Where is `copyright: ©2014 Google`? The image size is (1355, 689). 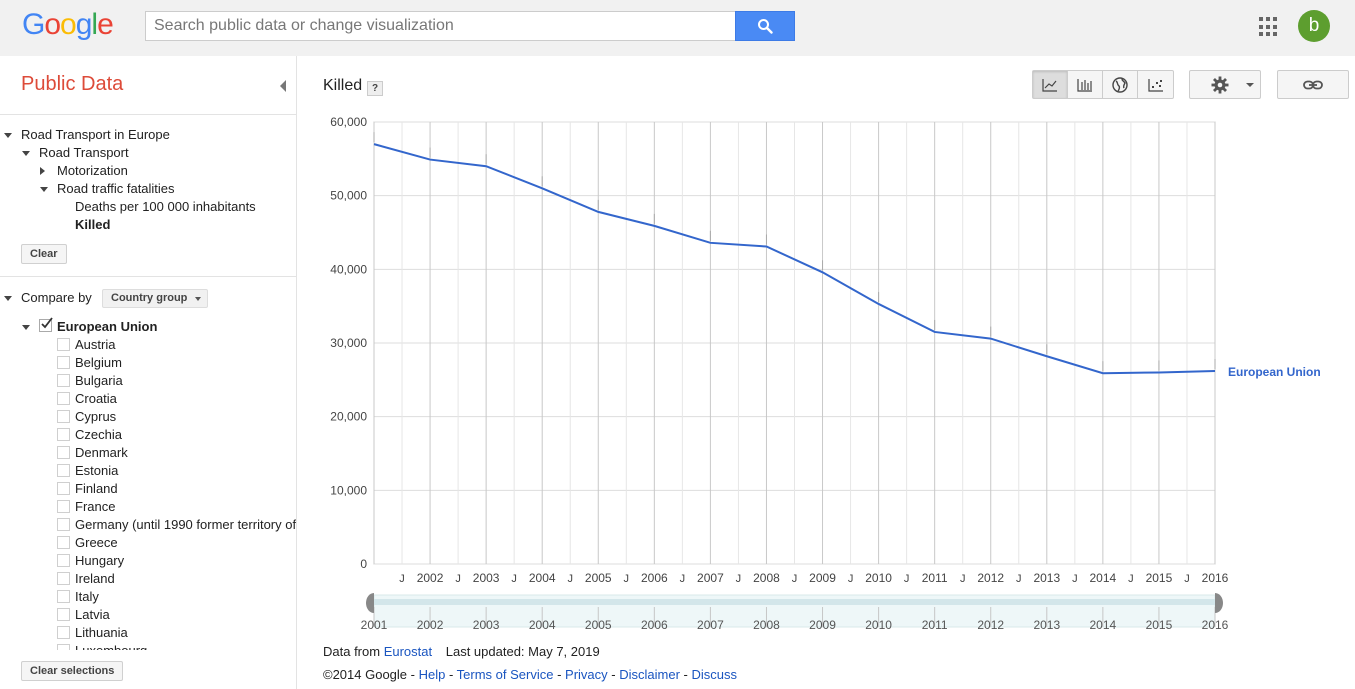 copyright: ©2014 Google is located at coordinates (365, 674).